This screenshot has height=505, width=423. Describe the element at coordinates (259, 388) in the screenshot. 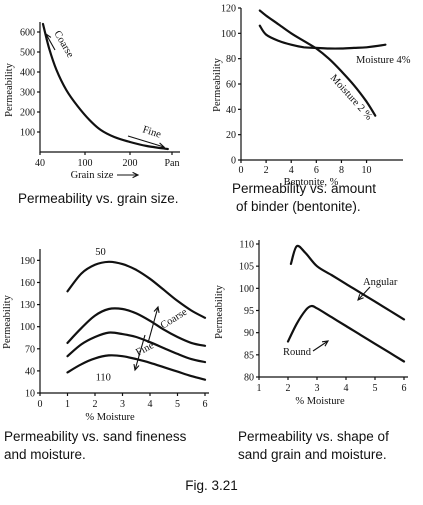

I see `x-tick-label: 1` at that location.